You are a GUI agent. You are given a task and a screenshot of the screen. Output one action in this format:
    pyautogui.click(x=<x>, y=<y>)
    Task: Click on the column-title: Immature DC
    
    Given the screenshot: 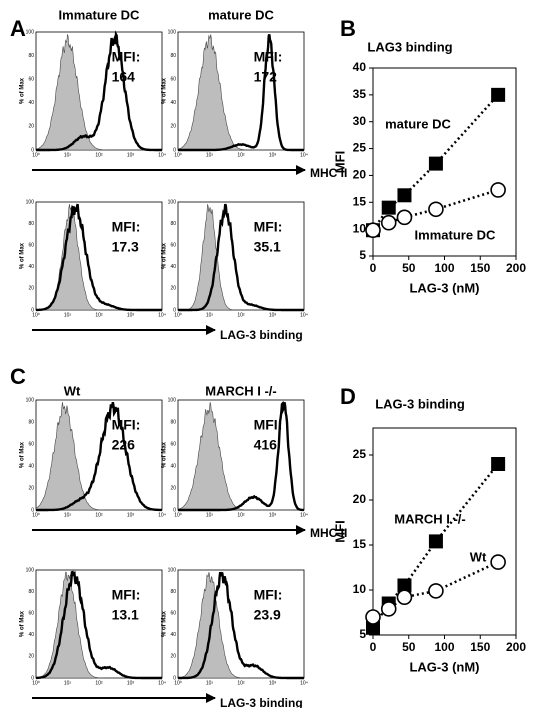 What is the action you would take?
    pyautogui.click(x=100, y=14)
    